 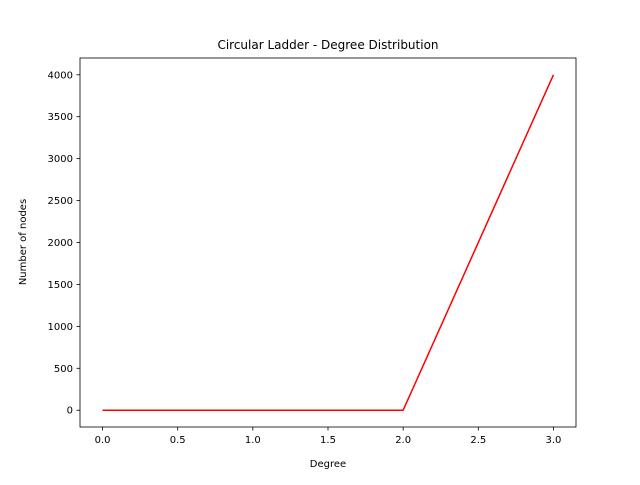 What do you see at coordinates (60, 117) in the screenshot?
I see `y-tick-label: 3500` at bounding box center [60, 117].